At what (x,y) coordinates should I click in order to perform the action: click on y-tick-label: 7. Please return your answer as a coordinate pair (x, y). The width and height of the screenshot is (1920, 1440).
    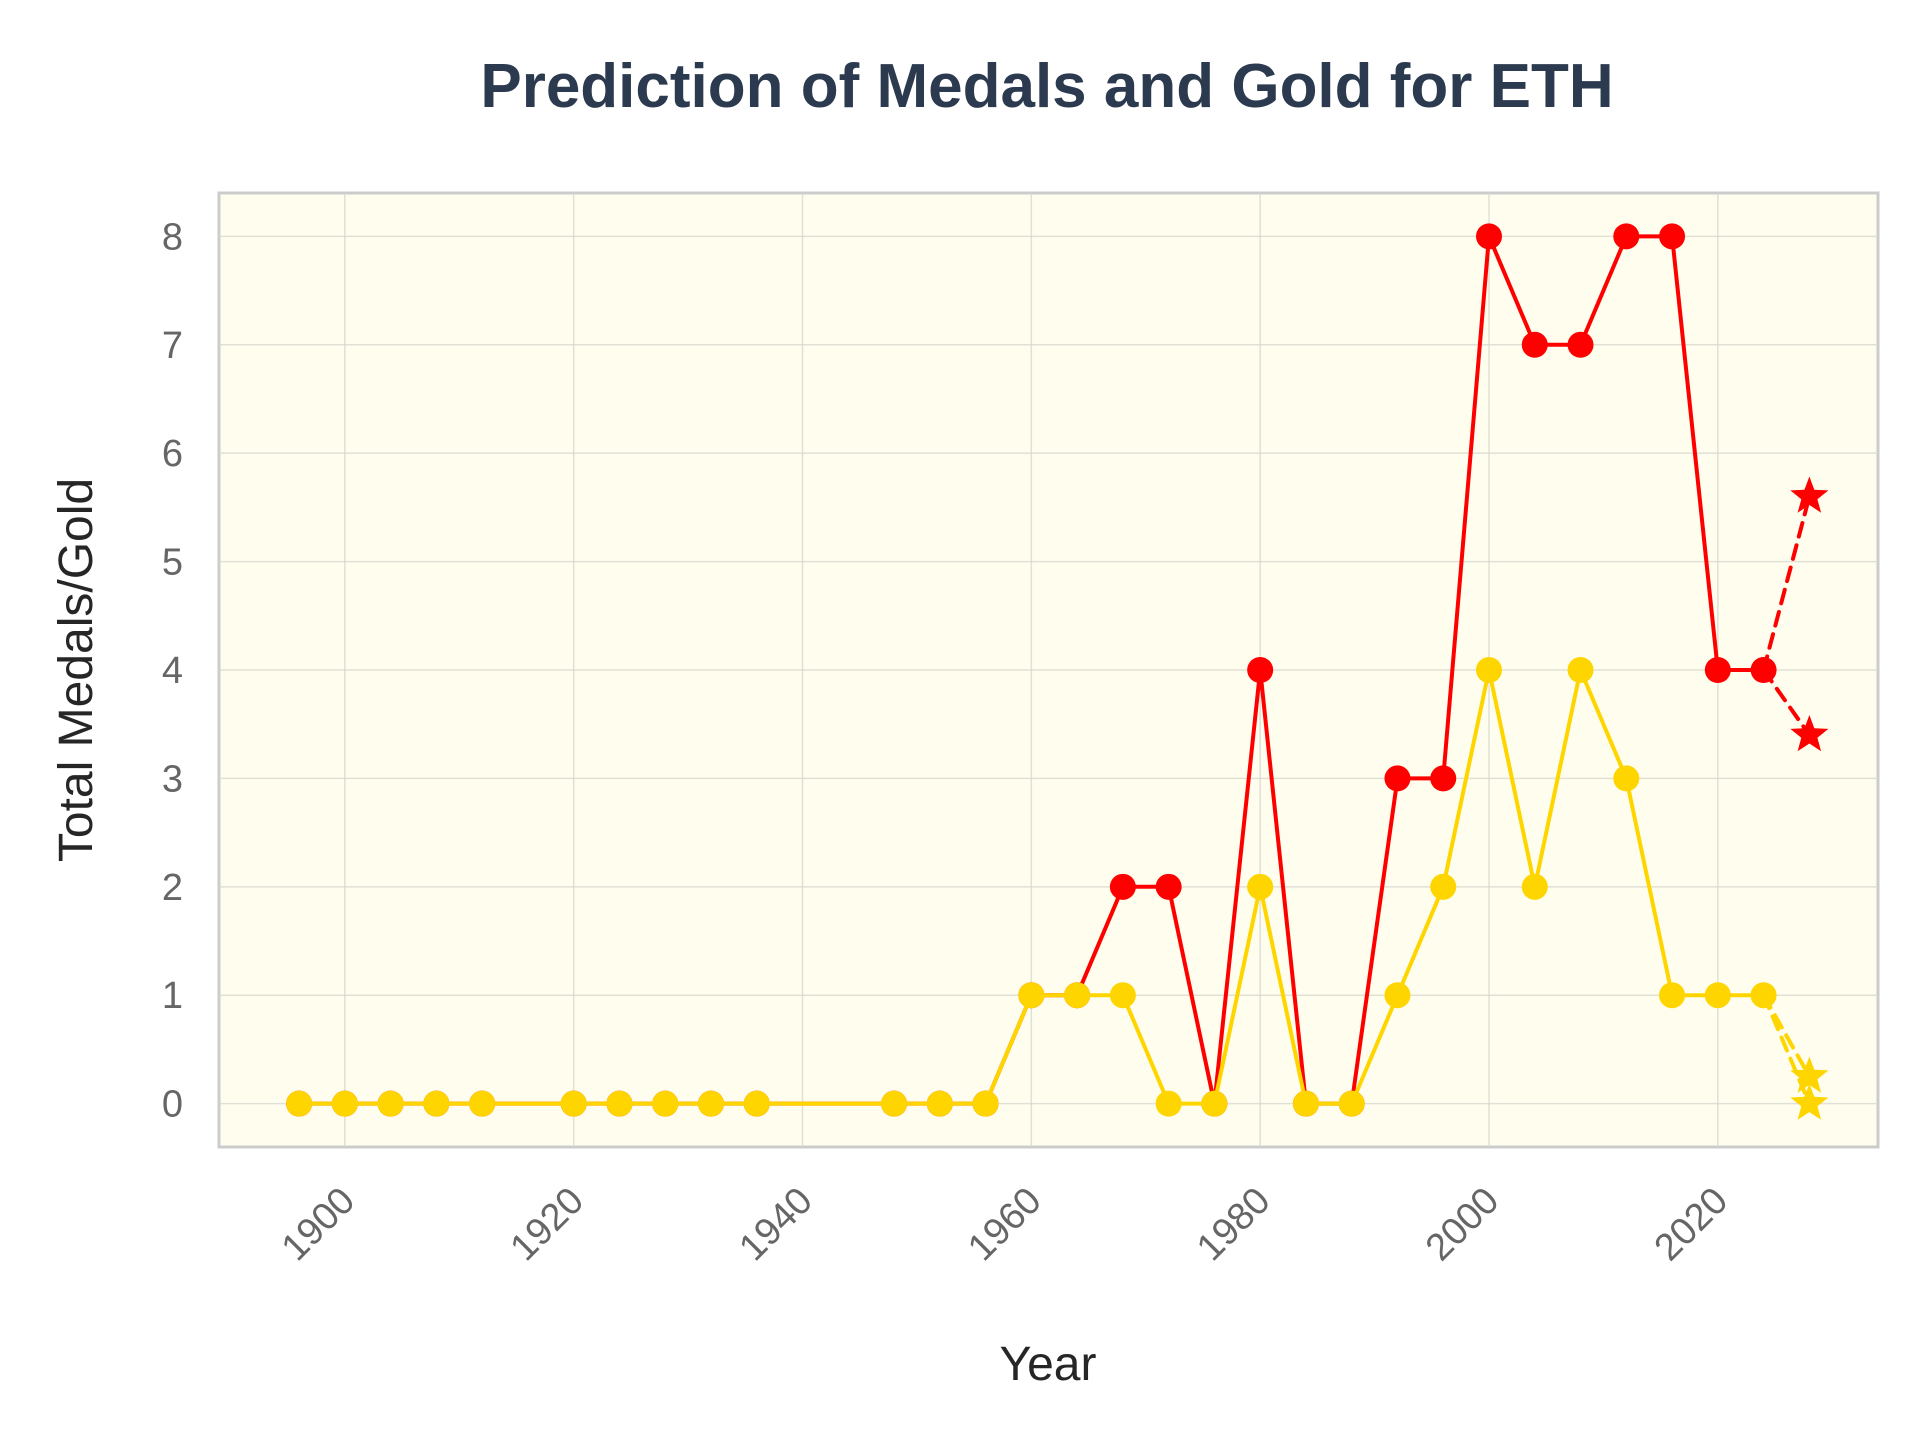
    Looking at the image, I should click on (172, 346).